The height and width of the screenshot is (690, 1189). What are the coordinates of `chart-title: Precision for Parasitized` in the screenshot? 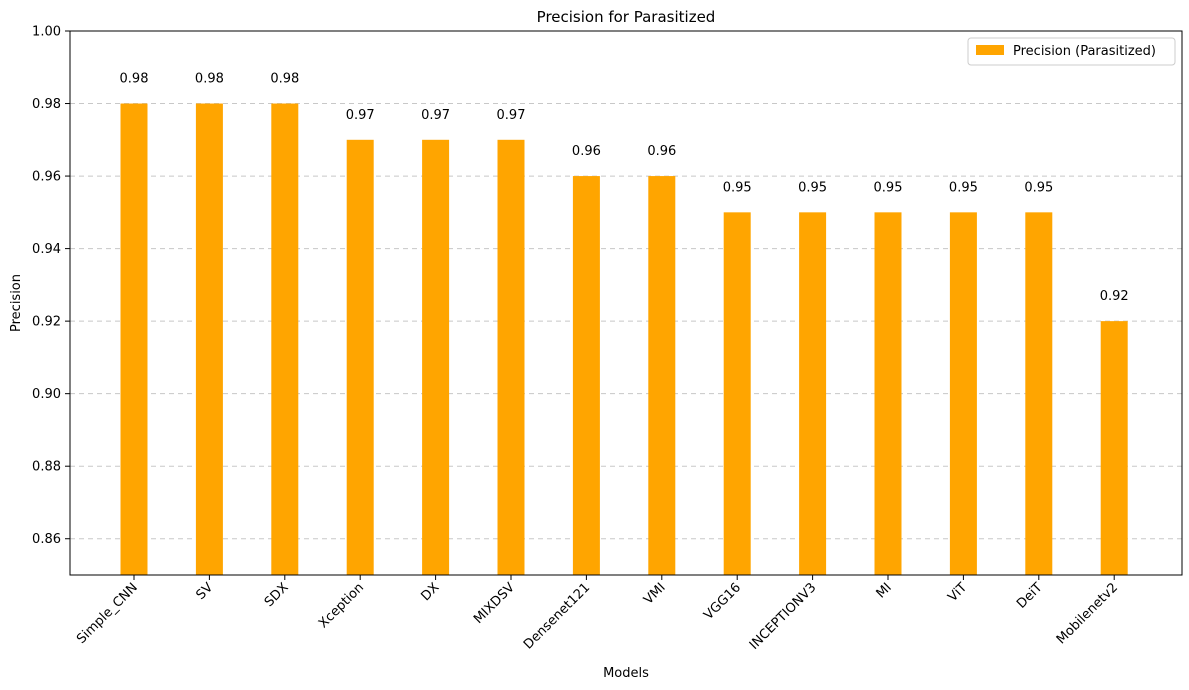 It's located at (626, 17).